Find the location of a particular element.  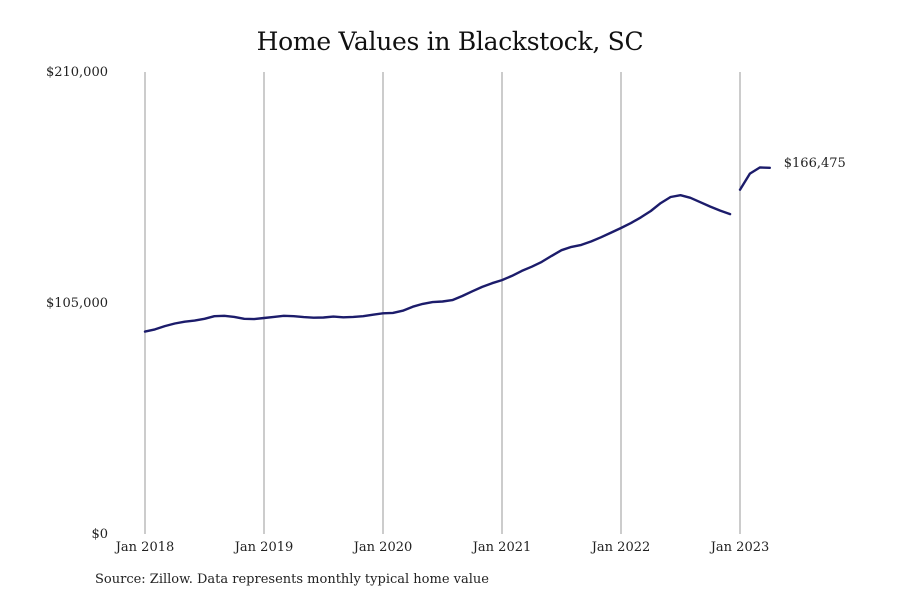

x-tick-label: Jan 2021 is located at coordinates (501, 547).